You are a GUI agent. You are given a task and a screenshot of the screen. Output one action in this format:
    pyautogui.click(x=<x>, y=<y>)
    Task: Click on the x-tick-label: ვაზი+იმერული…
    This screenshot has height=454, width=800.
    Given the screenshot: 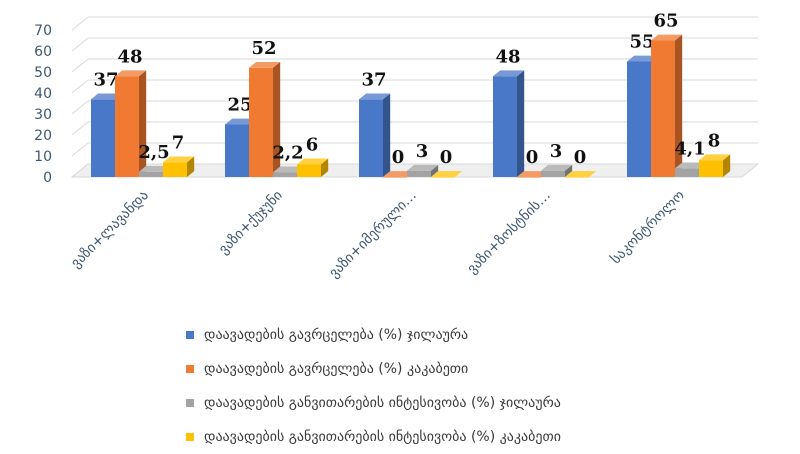 What is the action you would take?
    pyautogui.click(x=372, y=234)
    